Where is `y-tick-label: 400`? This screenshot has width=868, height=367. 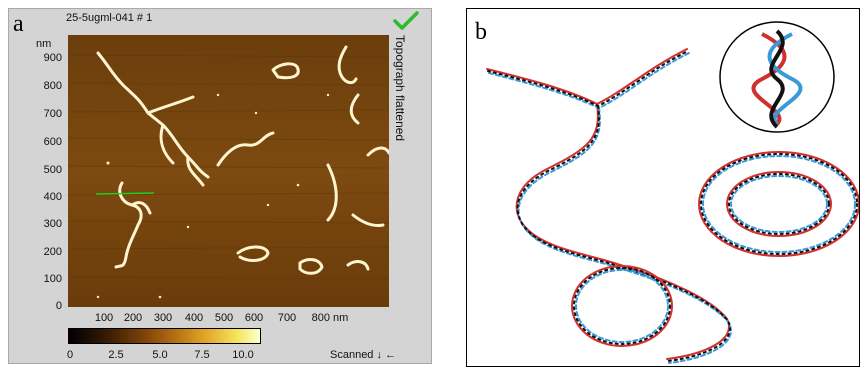 y-tick-label: 400 is located at coordinates (52, 197).